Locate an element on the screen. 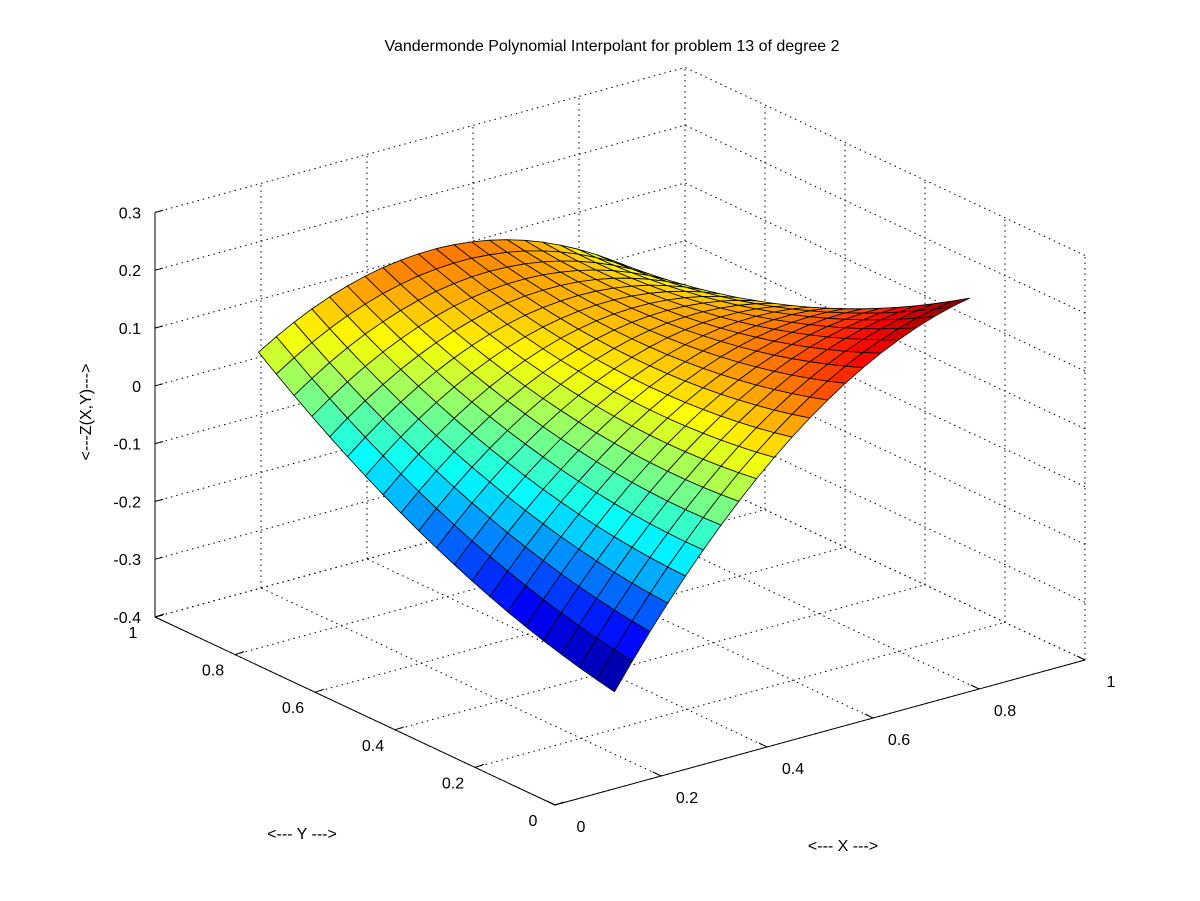 The image size is (1200, 901). y-tick-label: 0.6 is located at coordinates (293, 708).